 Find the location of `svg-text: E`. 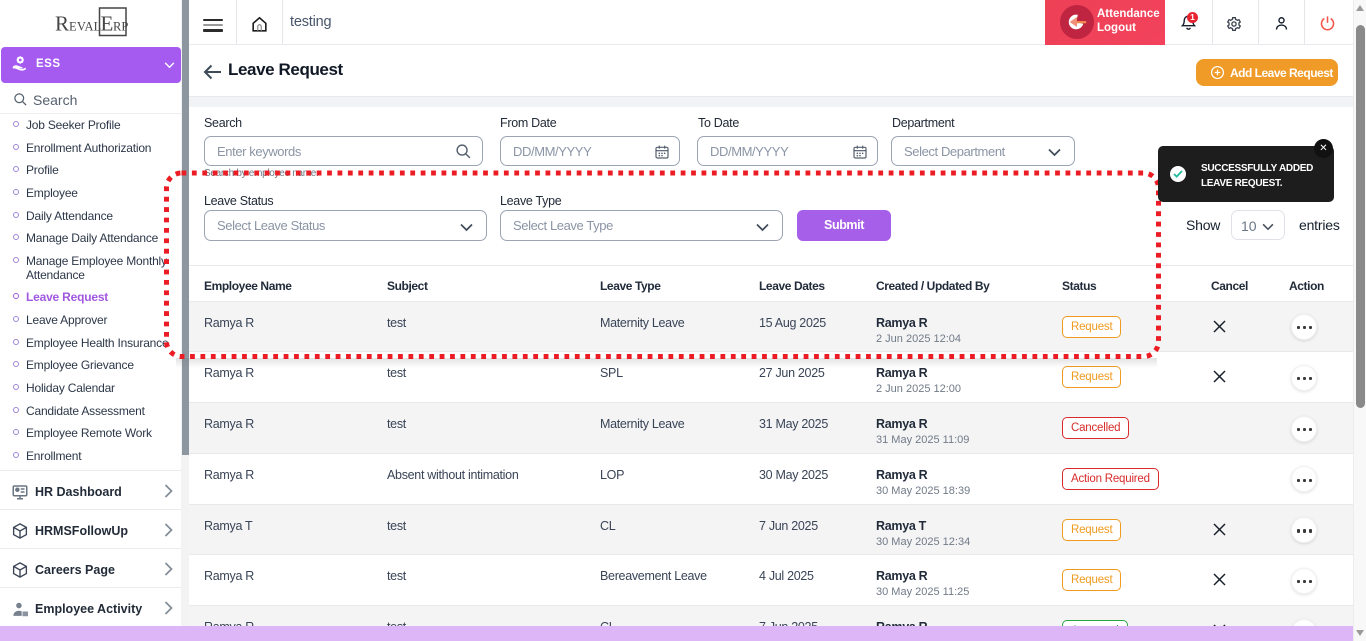

svg-text: E is located at coordinates (107, 24).